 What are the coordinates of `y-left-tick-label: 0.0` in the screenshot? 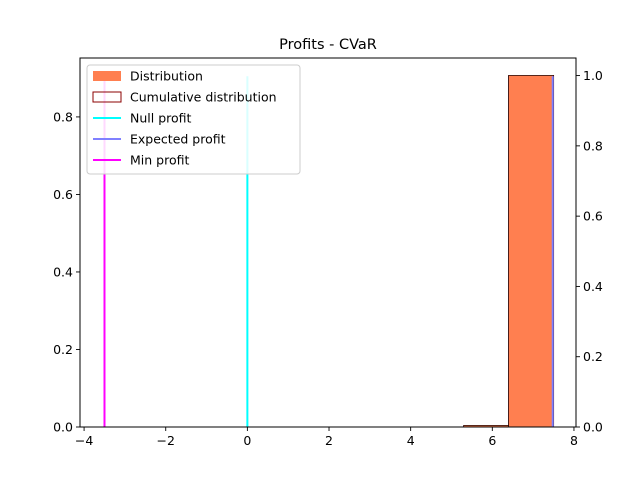 It's located at (63, 427).